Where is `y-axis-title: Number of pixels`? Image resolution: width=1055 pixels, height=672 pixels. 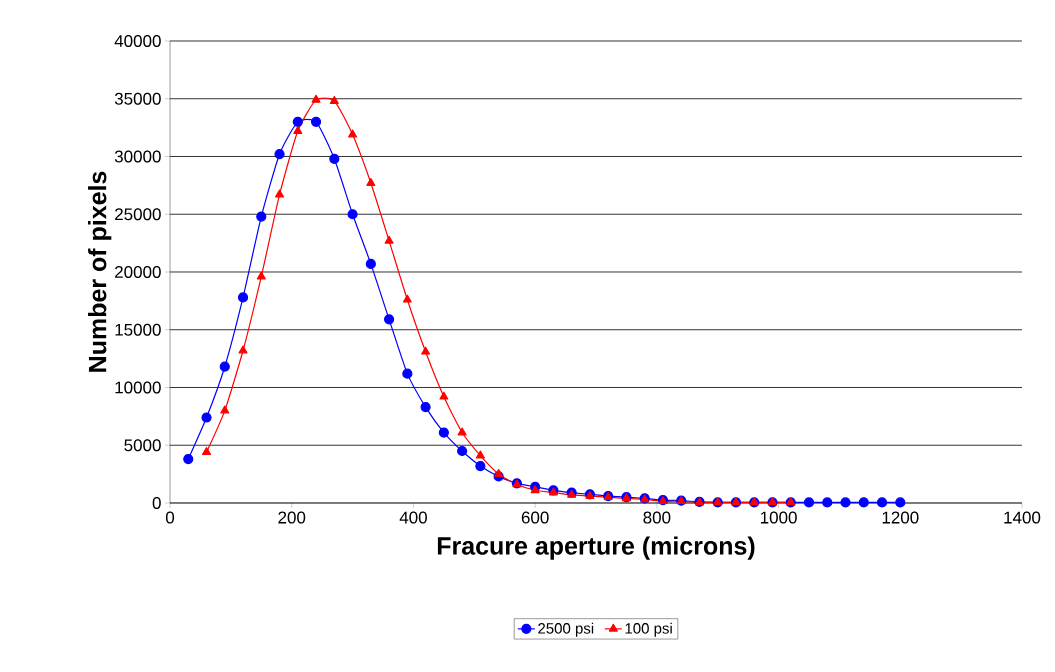 y-axis-title: Number of pixels is located at coordinates (100, 271).